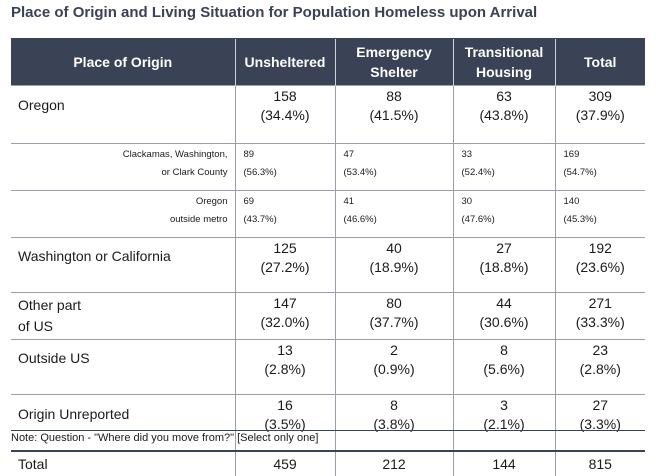  What do you see at coordinates (393, 62) in the screenshot?
I see `header-emergency-shelter: Emergency Shelter` at bounding box center [393, 62].